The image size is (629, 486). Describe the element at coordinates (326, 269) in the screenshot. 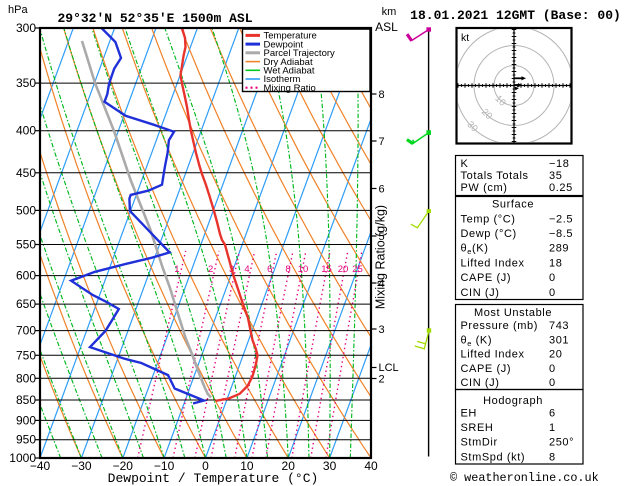

I see `svg-text: 15` at that location.